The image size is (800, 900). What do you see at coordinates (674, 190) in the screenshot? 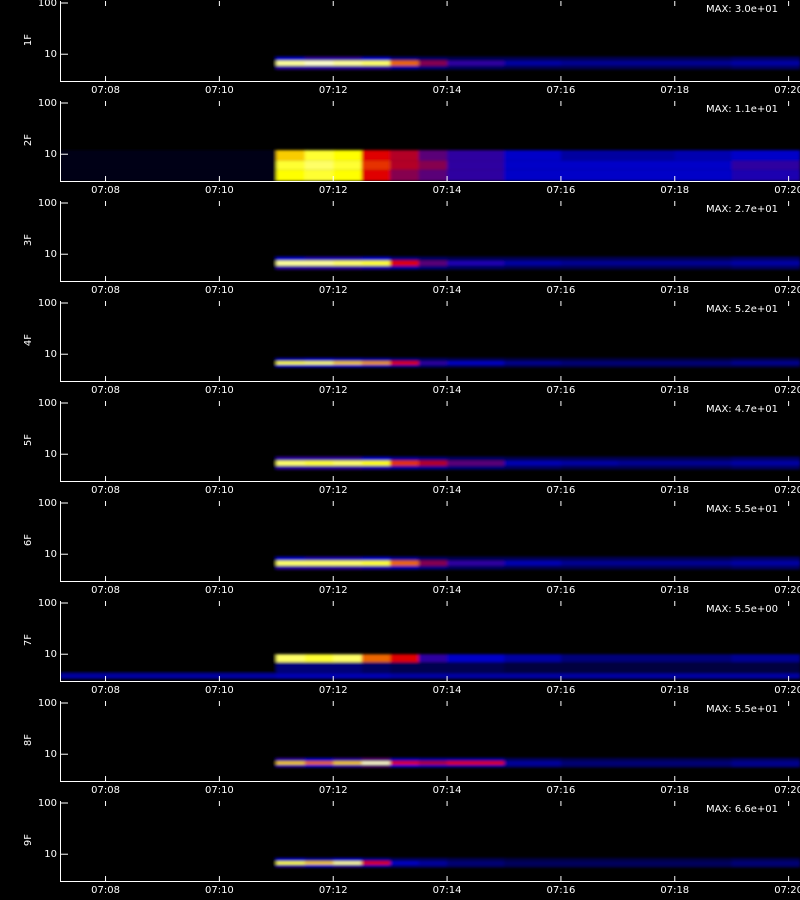
I see `x-tick-label: 07:18` at bounding box center [674, 190].